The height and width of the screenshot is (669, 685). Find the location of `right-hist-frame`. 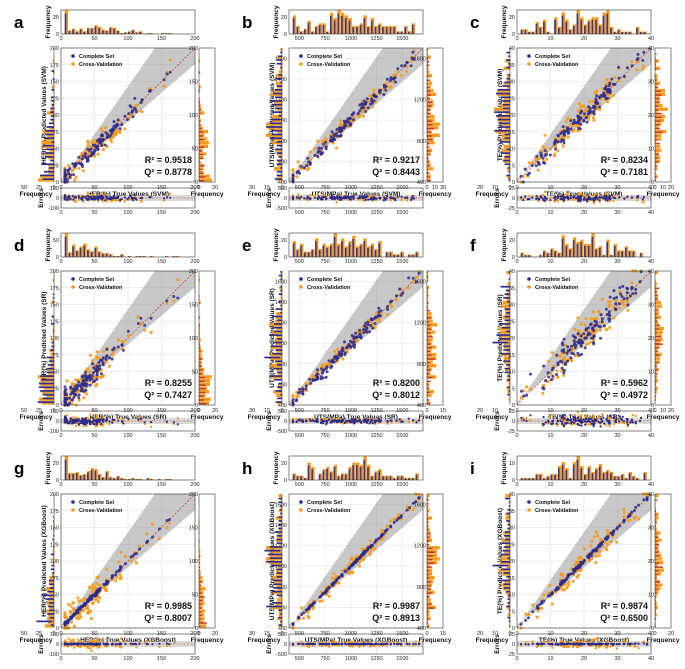

right-hist-frame is located at coordinates (207, 338).